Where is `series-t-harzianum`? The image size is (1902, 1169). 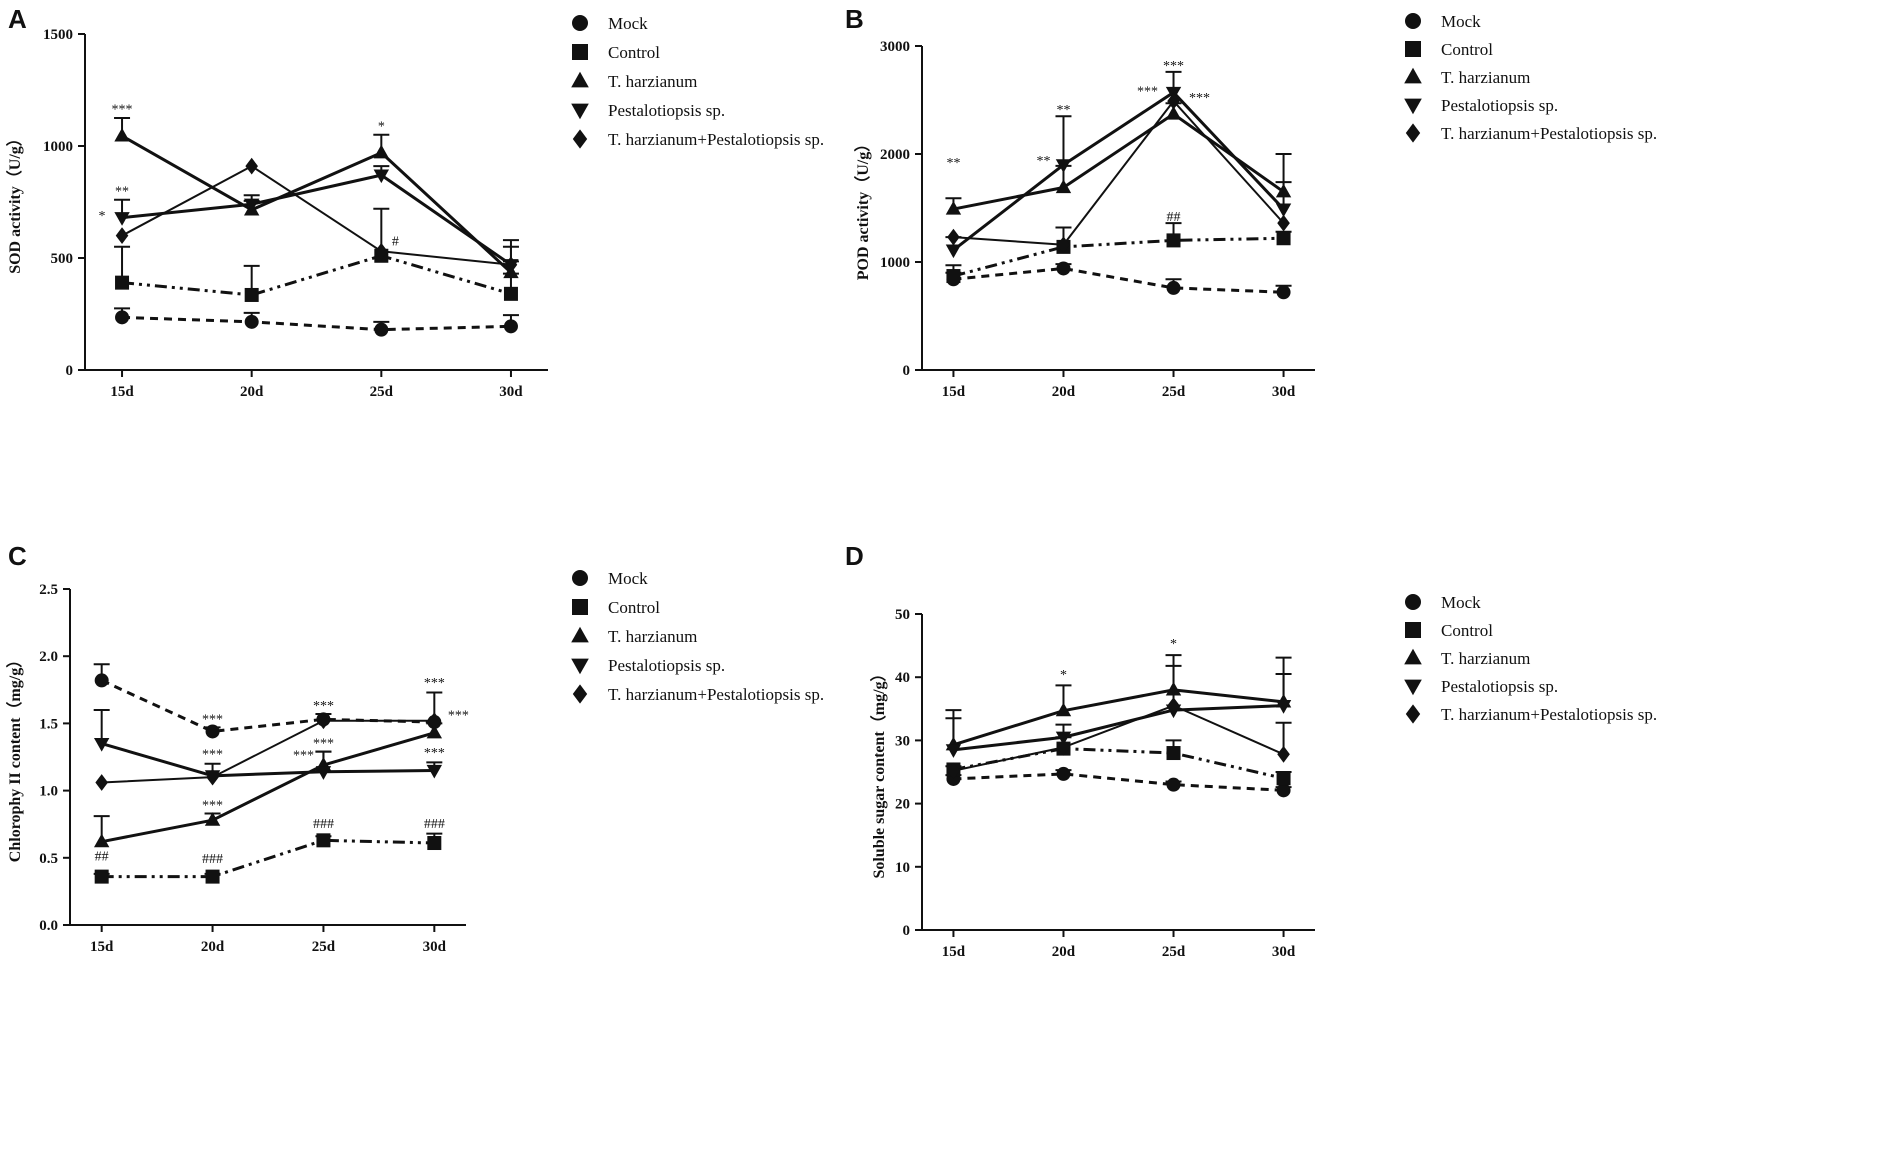
series-t-harzianum is located at coordinates (316, 198).